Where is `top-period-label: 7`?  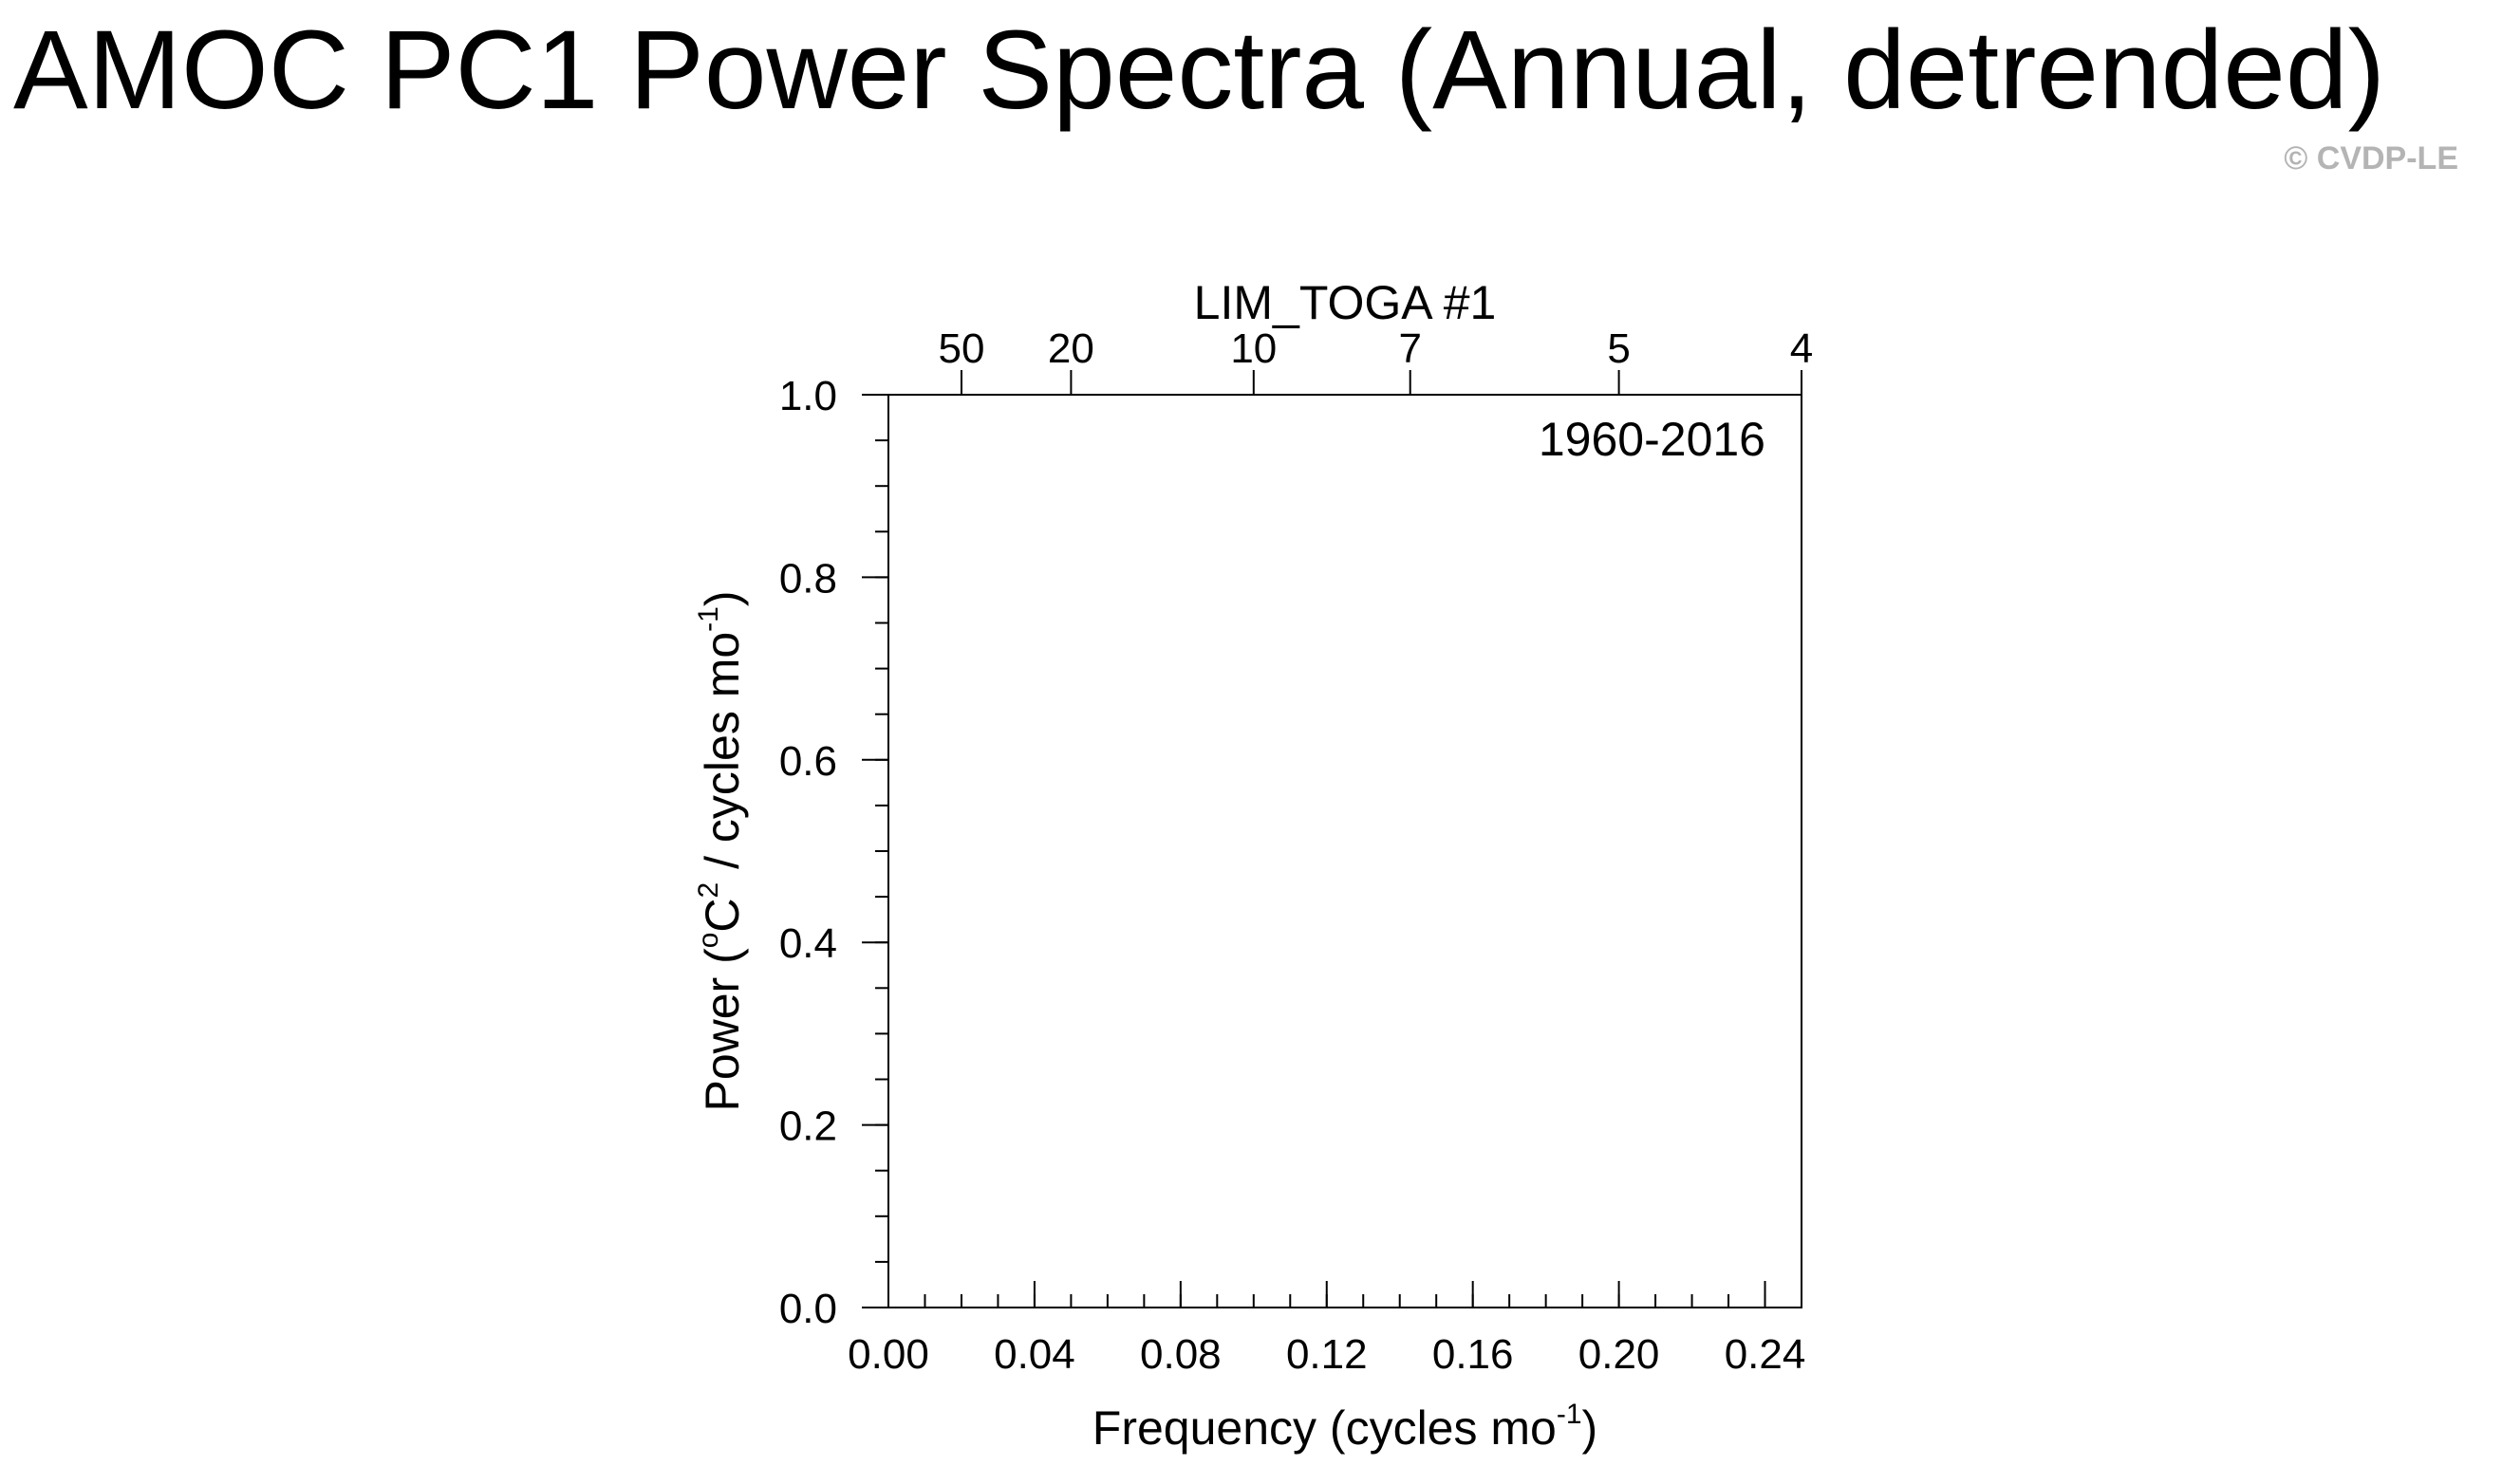 top-period-label: 7 is located at coordinates (1409, 348).